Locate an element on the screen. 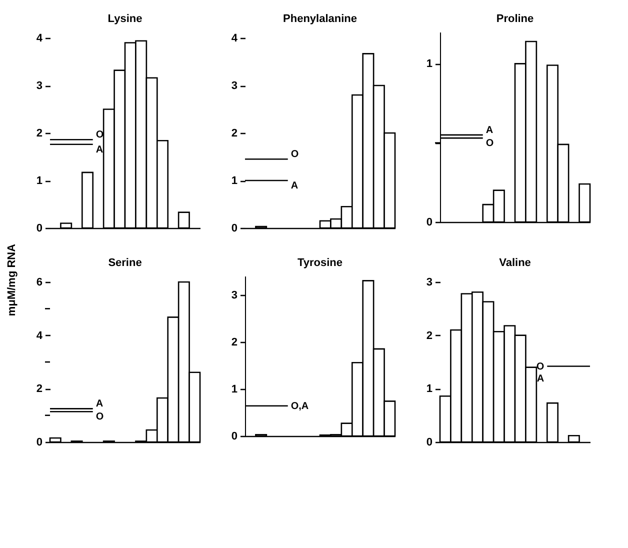 This screenshot has width=628, height=548. chart-title: Tyrosine is located at coordinates (320, 263).